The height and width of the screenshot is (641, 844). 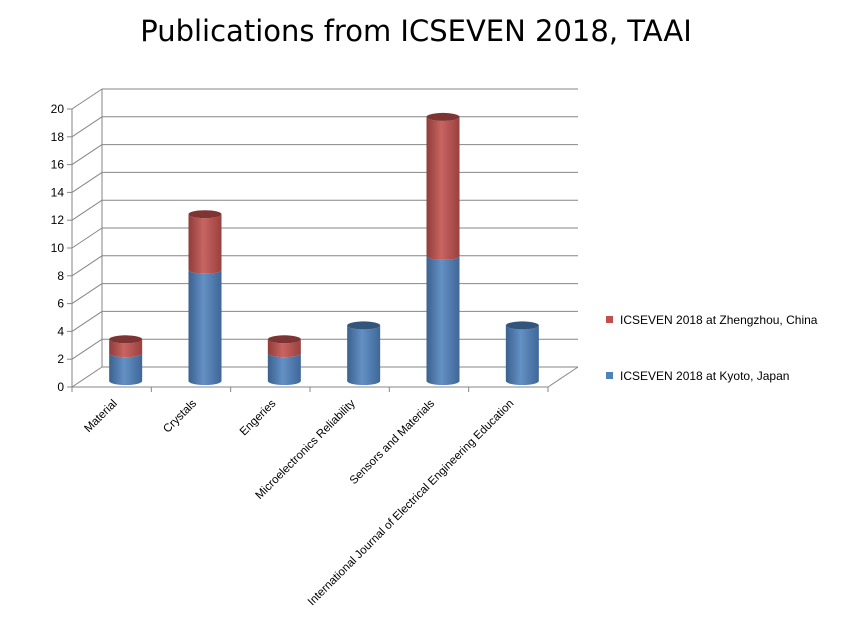 What do you see at coordinates (58, 220) in the screenshot?
I see `y-tick-label: 12` at bounding box center [58, 220].